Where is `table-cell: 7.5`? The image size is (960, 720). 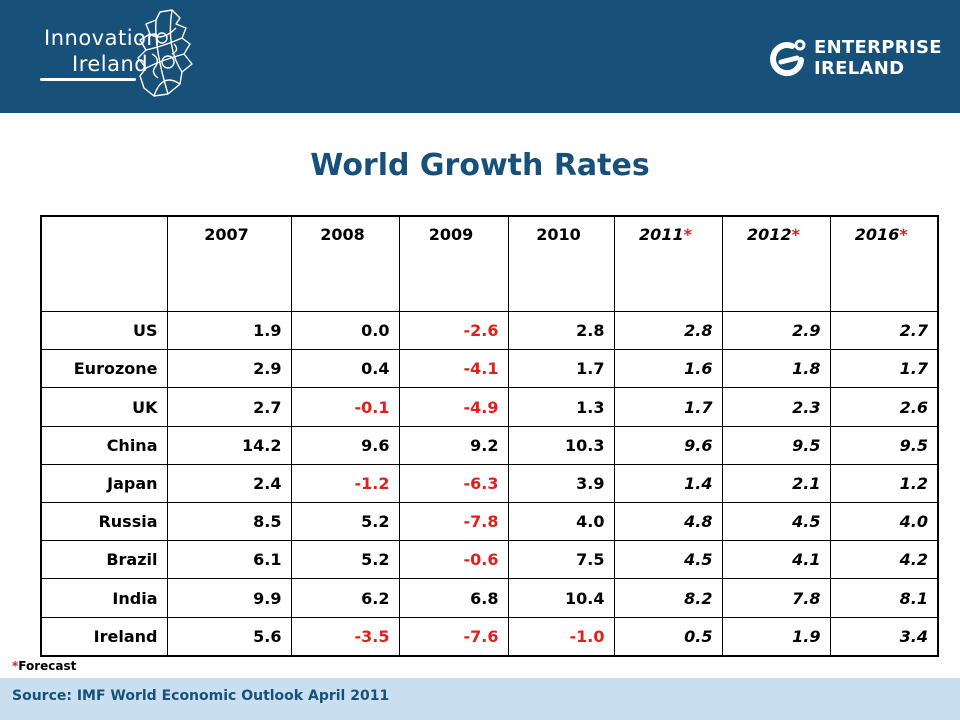 table-cell: 7.5 is located at coordinates (561, 560).